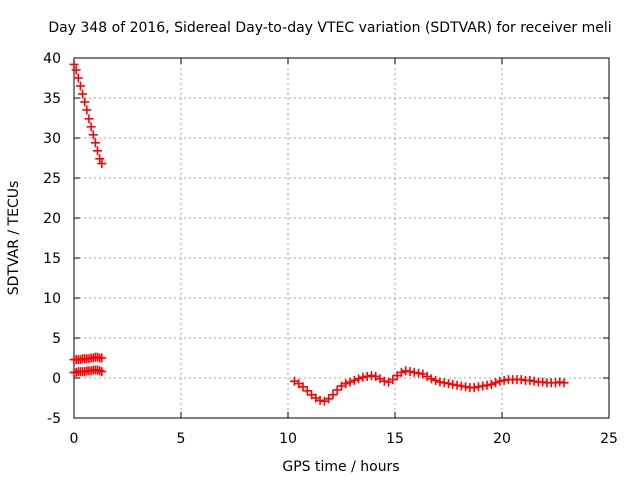 The height and width of the screenshot is (480, 640). Describe the element at coordinates (288, 439) in the screenshot. I see `x-tick-label: 10` at that location.